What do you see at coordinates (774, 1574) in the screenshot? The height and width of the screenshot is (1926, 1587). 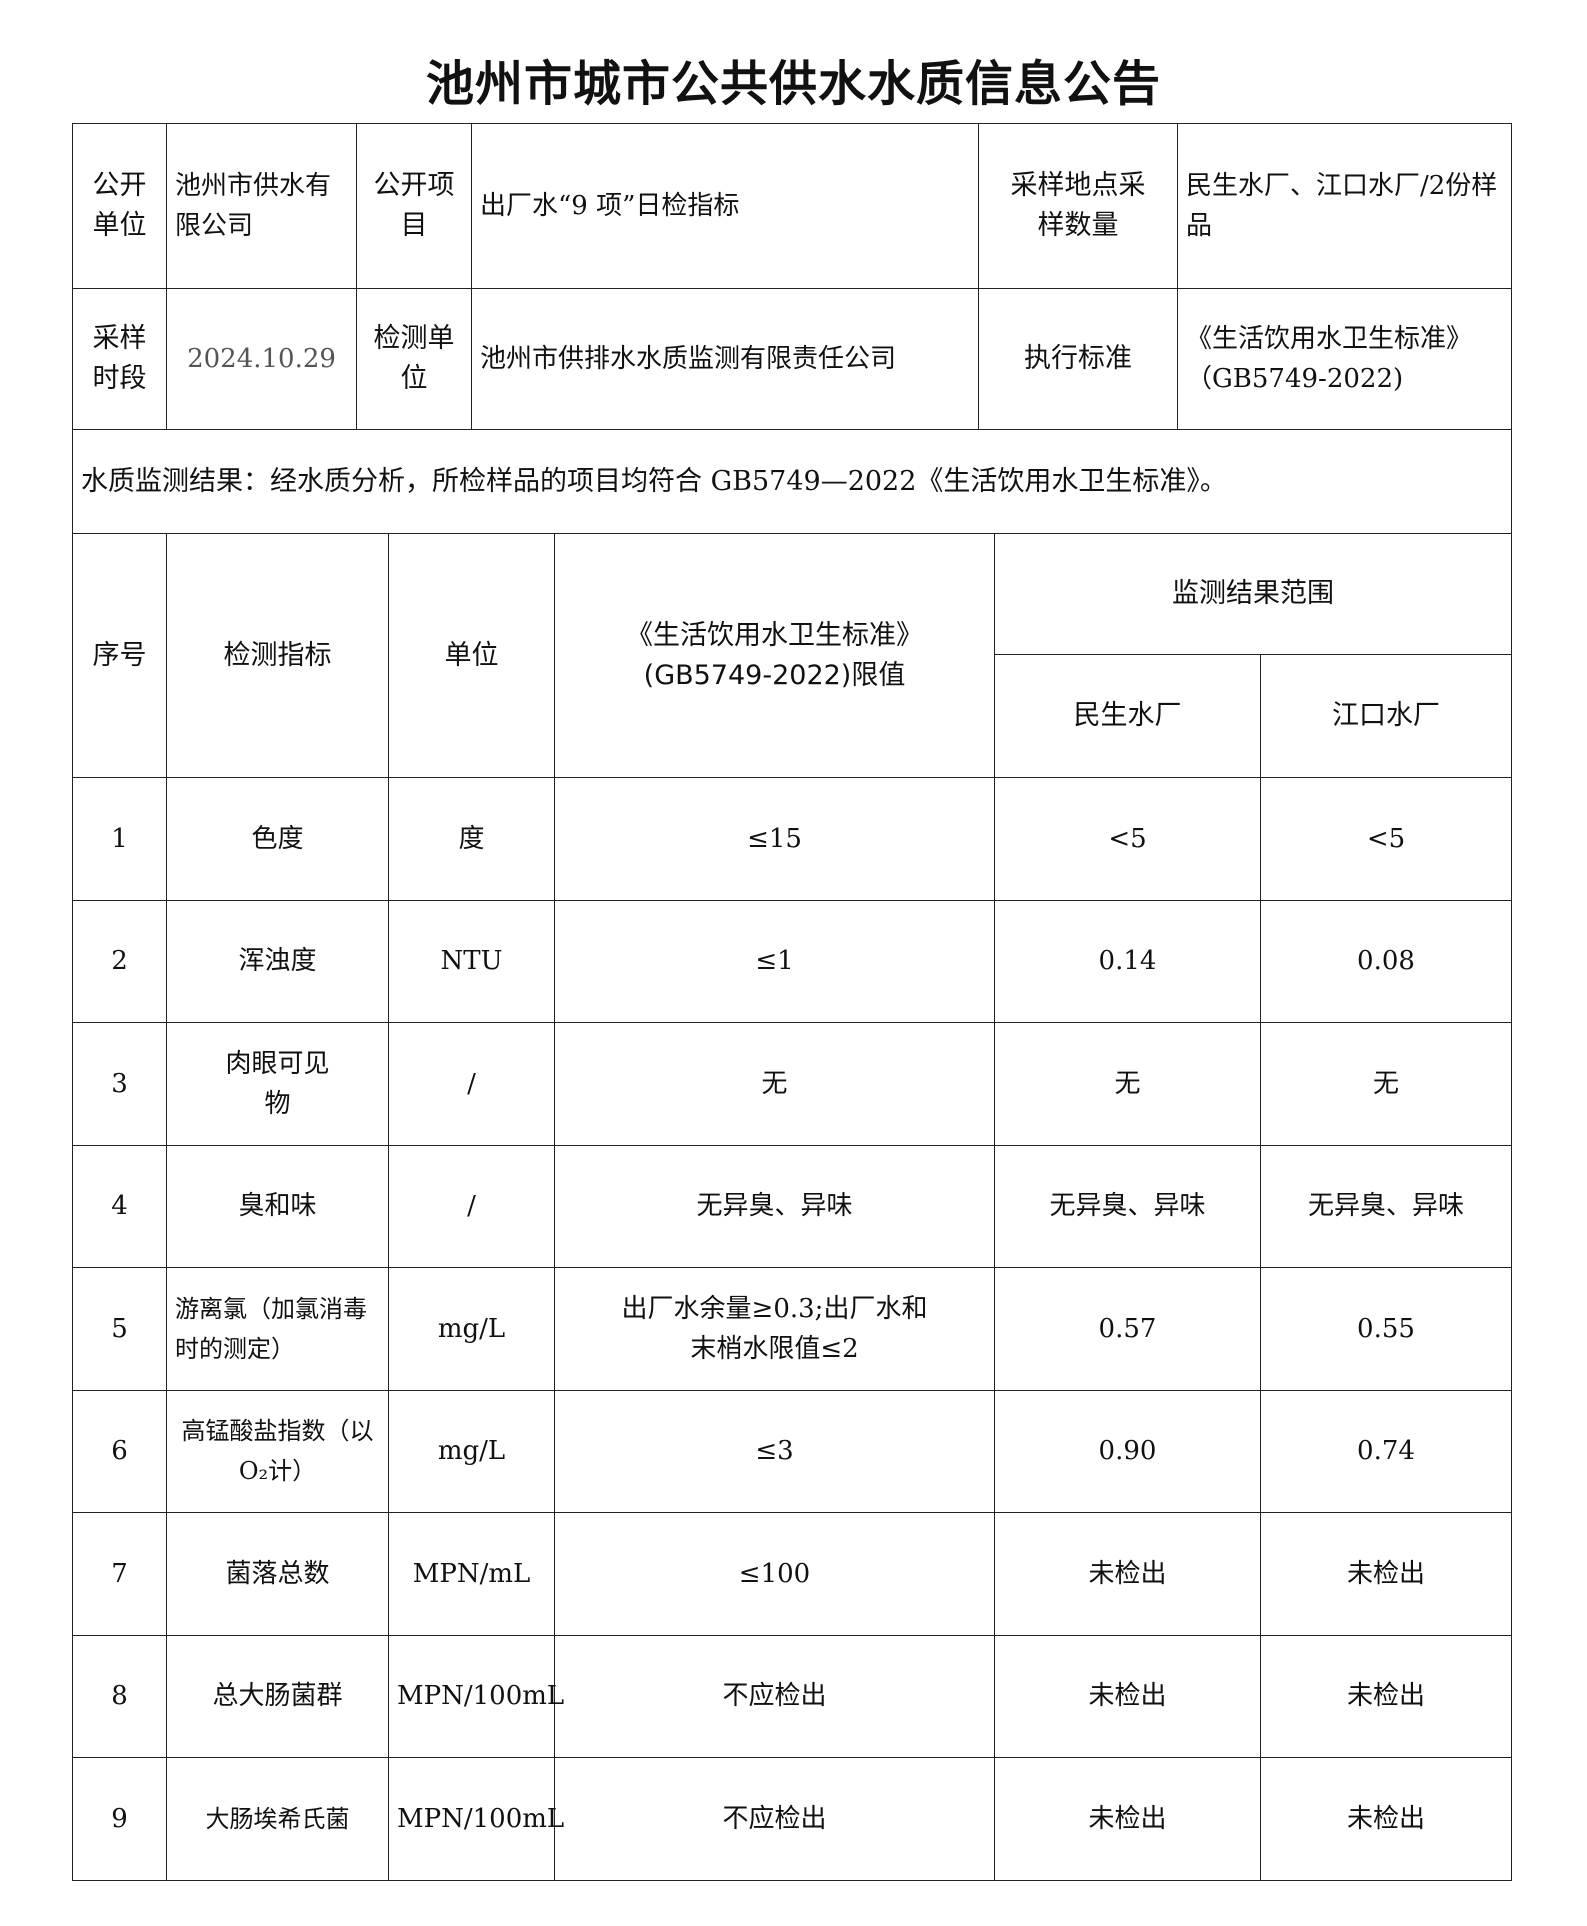 I see `row-limit: ≤100` at bounding box center [774, 1574].